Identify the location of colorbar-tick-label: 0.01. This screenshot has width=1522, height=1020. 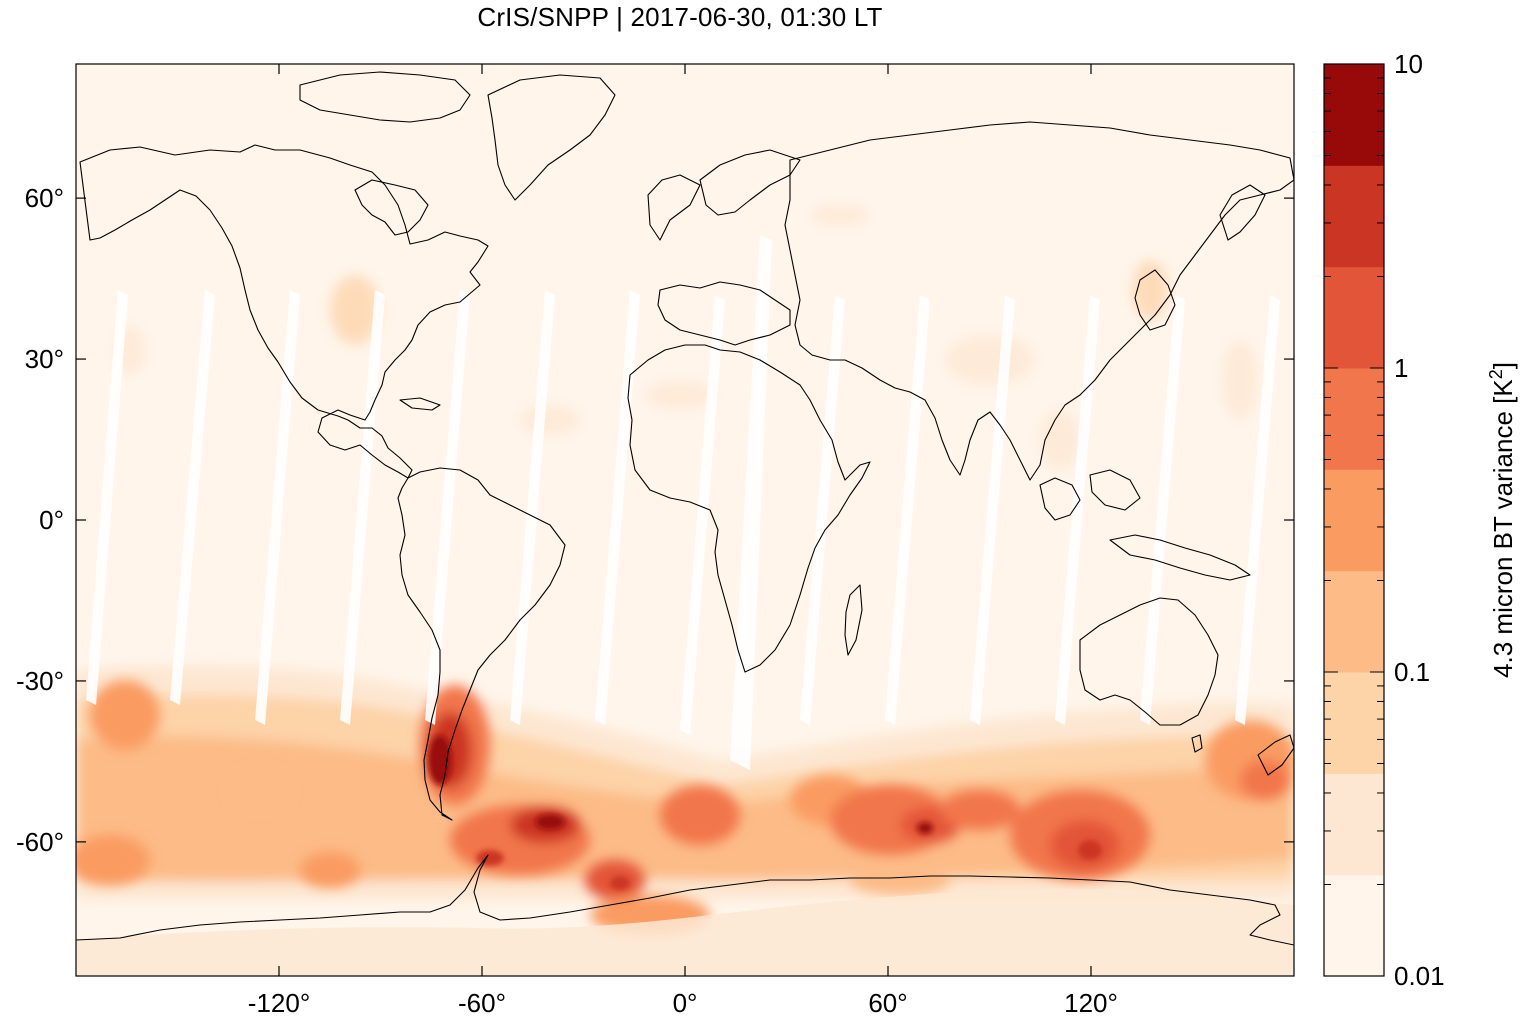
(1419, 976).